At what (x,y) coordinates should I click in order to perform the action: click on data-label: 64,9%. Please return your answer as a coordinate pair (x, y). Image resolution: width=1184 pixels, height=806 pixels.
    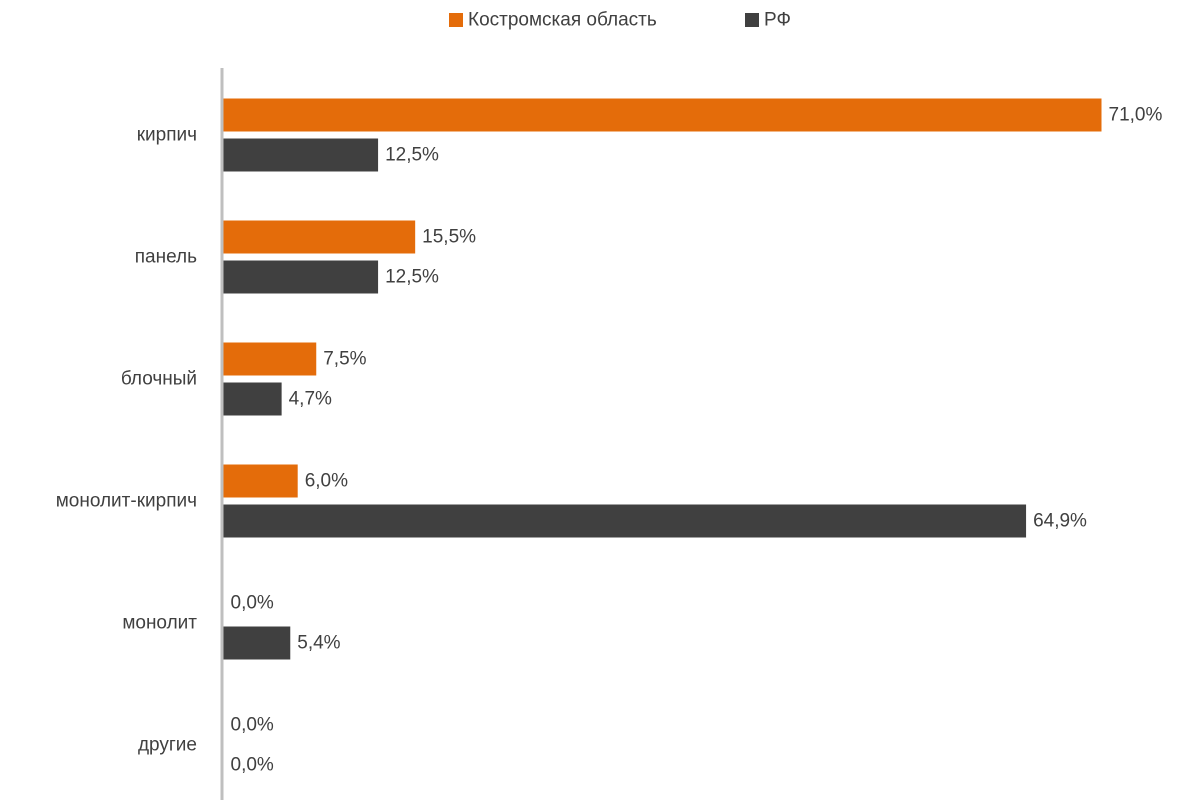
    Looking at the image, I should click on (1060, 521).